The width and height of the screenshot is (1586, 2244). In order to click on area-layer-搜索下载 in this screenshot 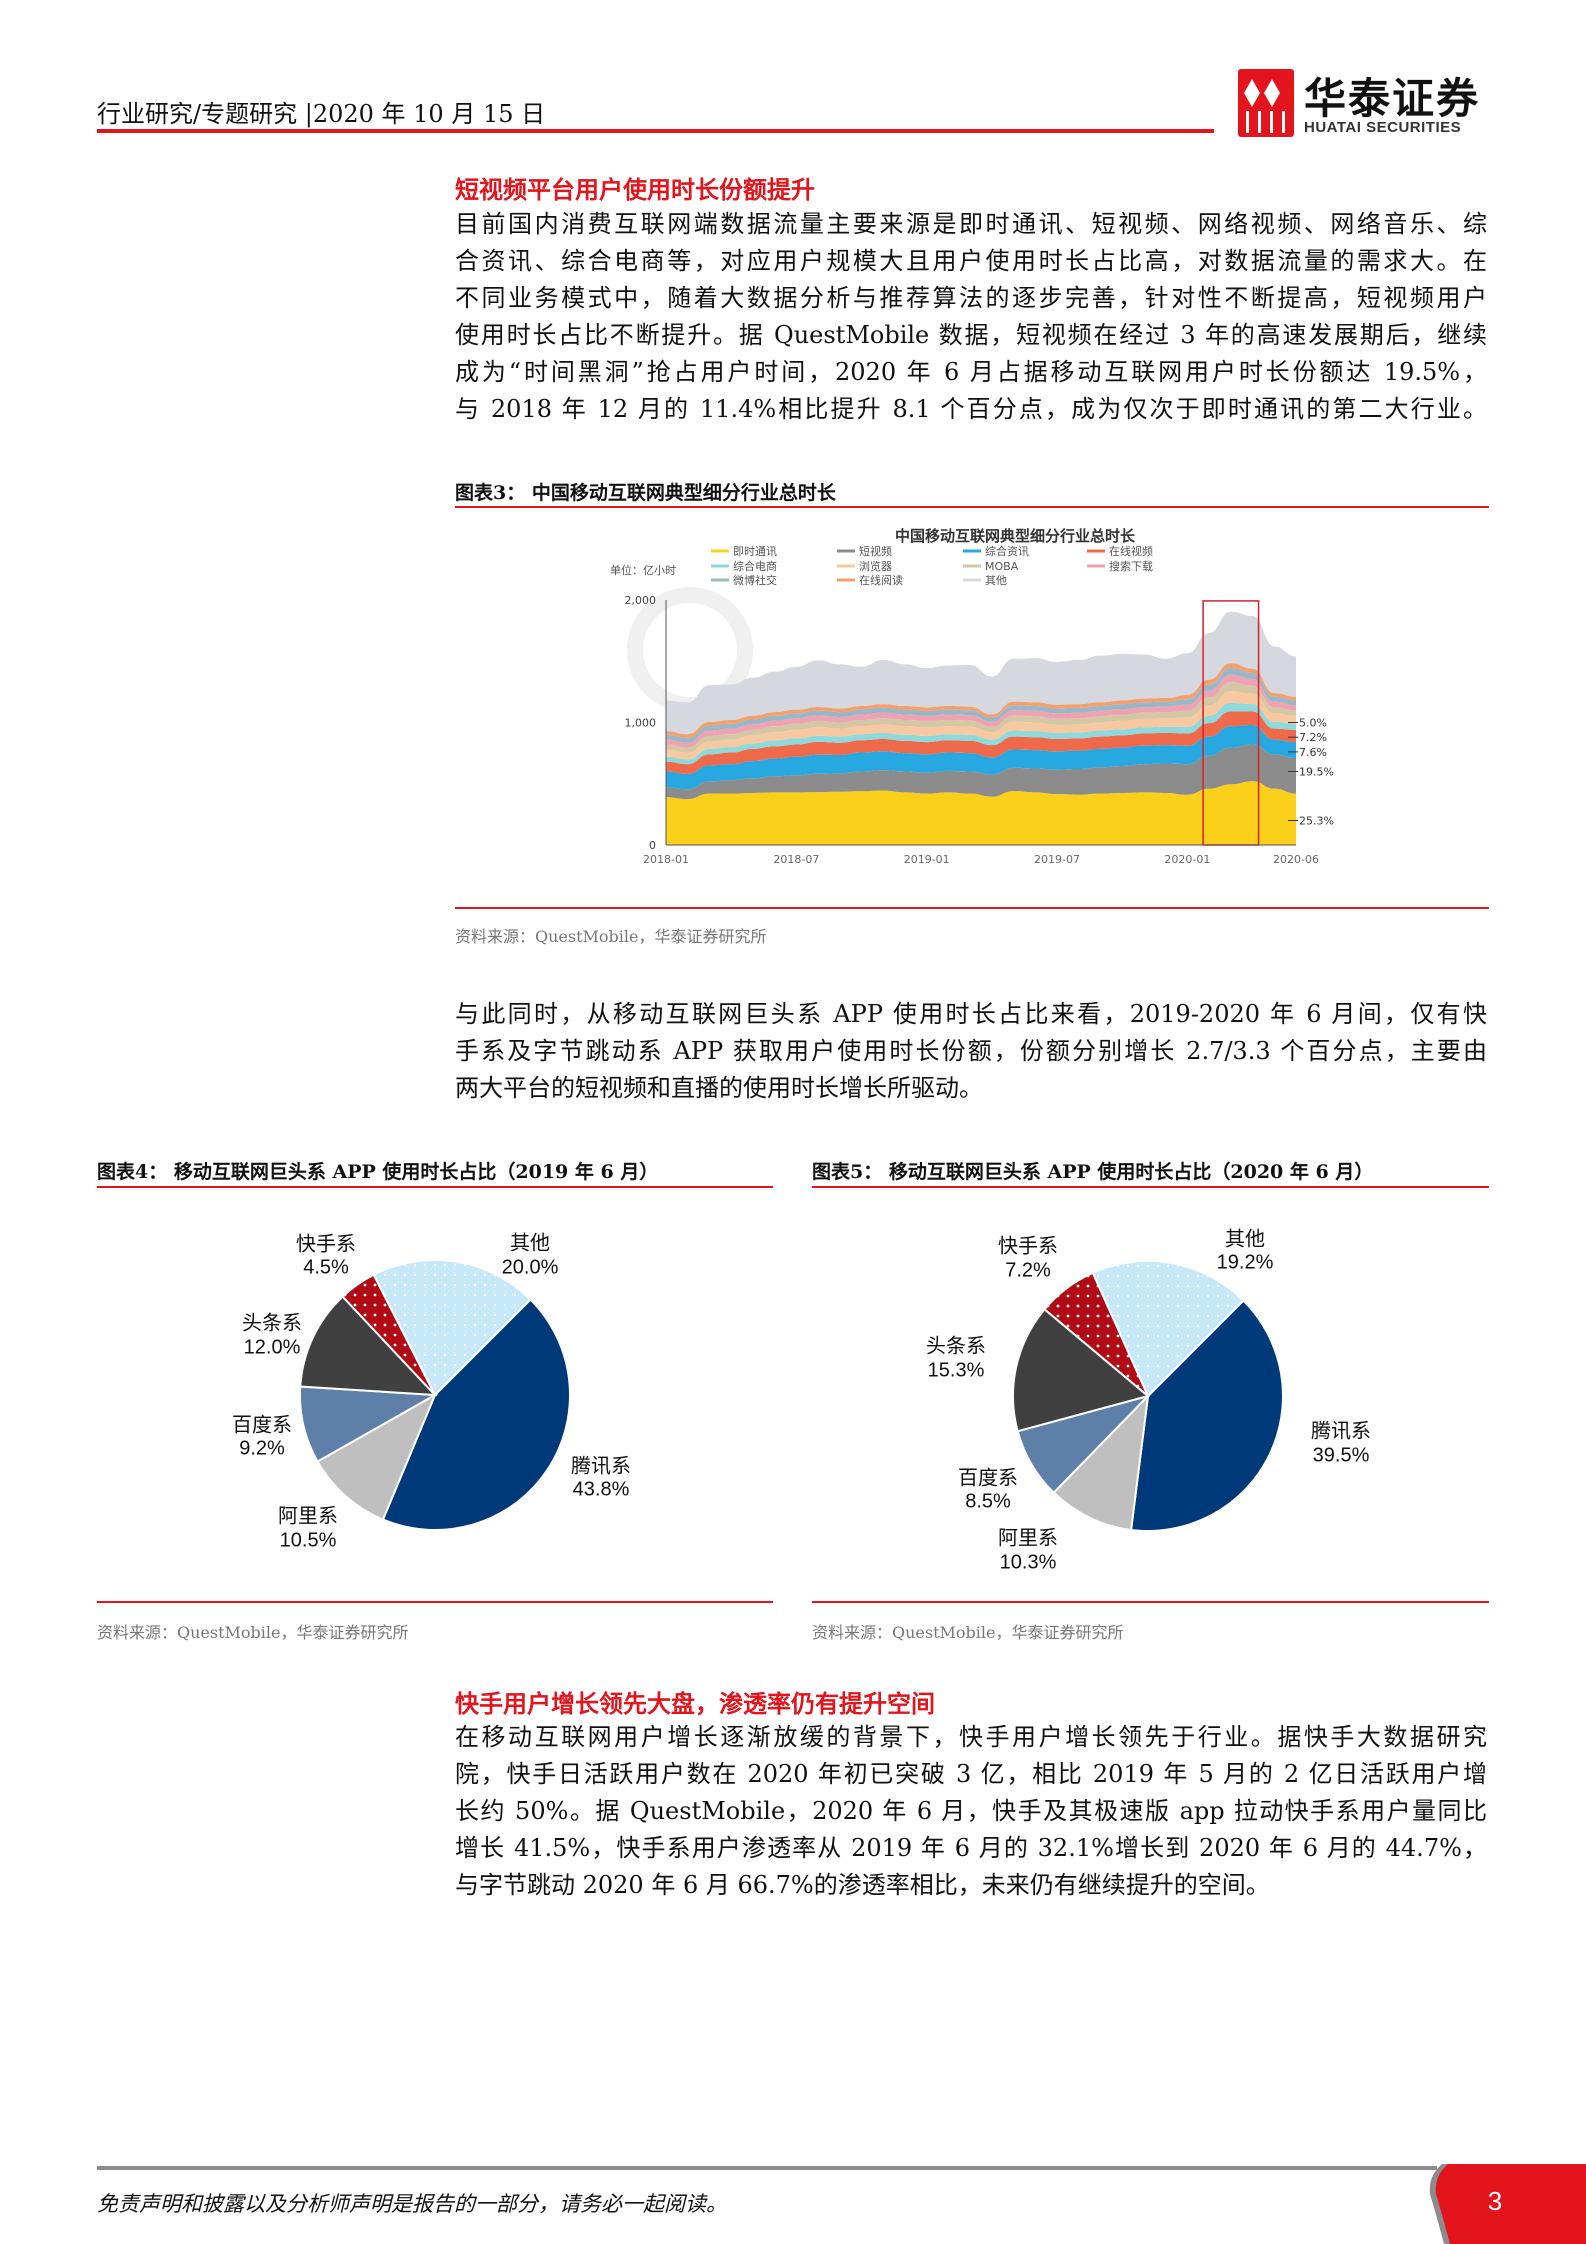, I will do `click(981, 711)`.